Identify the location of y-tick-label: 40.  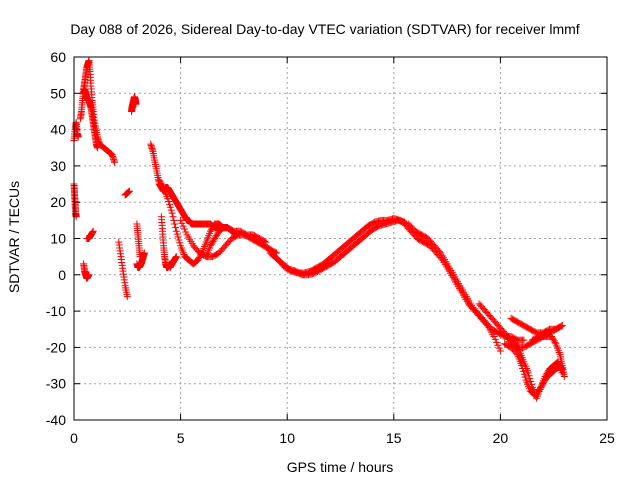
(58, 130).